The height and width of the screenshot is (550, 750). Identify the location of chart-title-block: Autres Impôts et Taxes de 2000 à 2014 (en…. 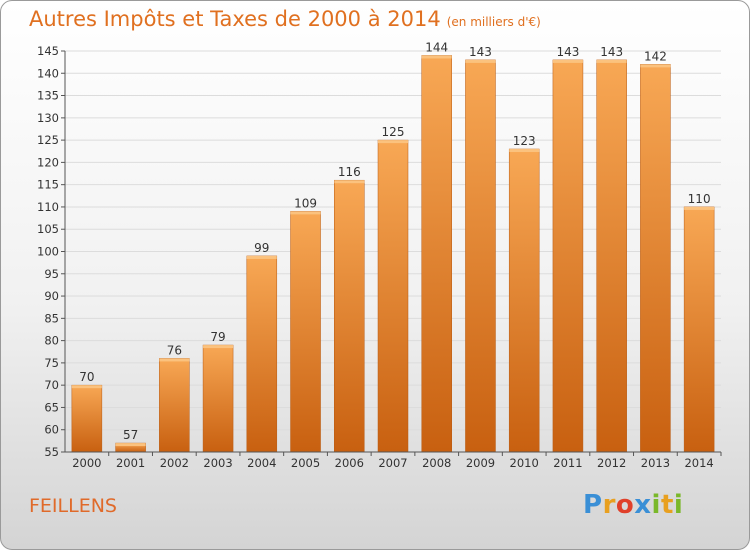
(285, 19).